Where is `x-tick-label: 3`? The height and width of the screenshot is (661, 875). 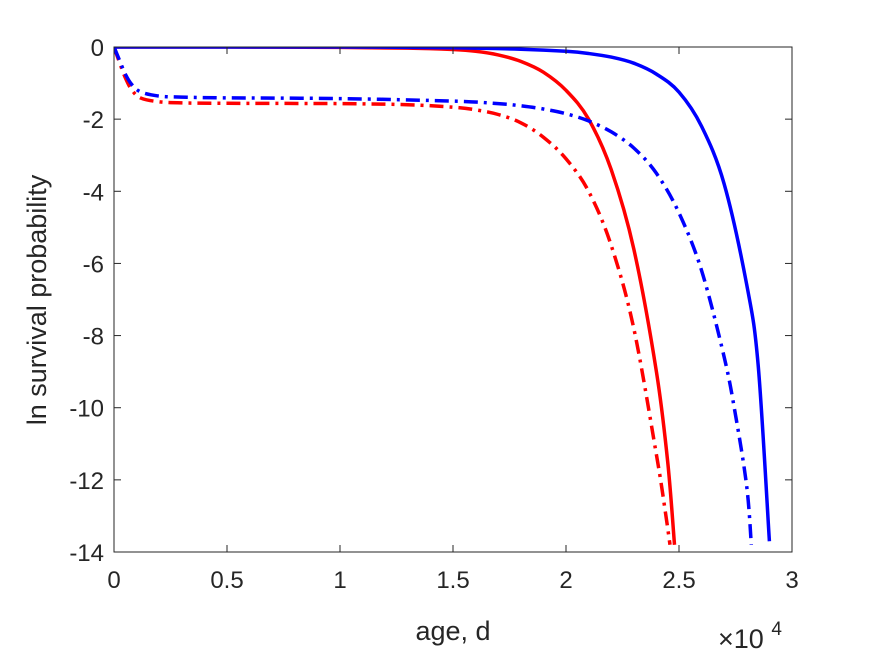 x-tick-label: 3 is located at coordinates (791, 580).